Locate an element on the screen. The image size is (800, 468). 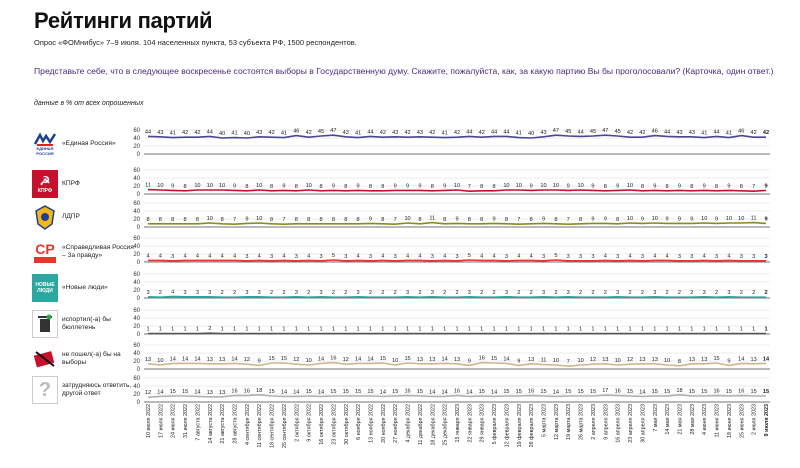
data-label: 5 is located at coordinates (333, 256).